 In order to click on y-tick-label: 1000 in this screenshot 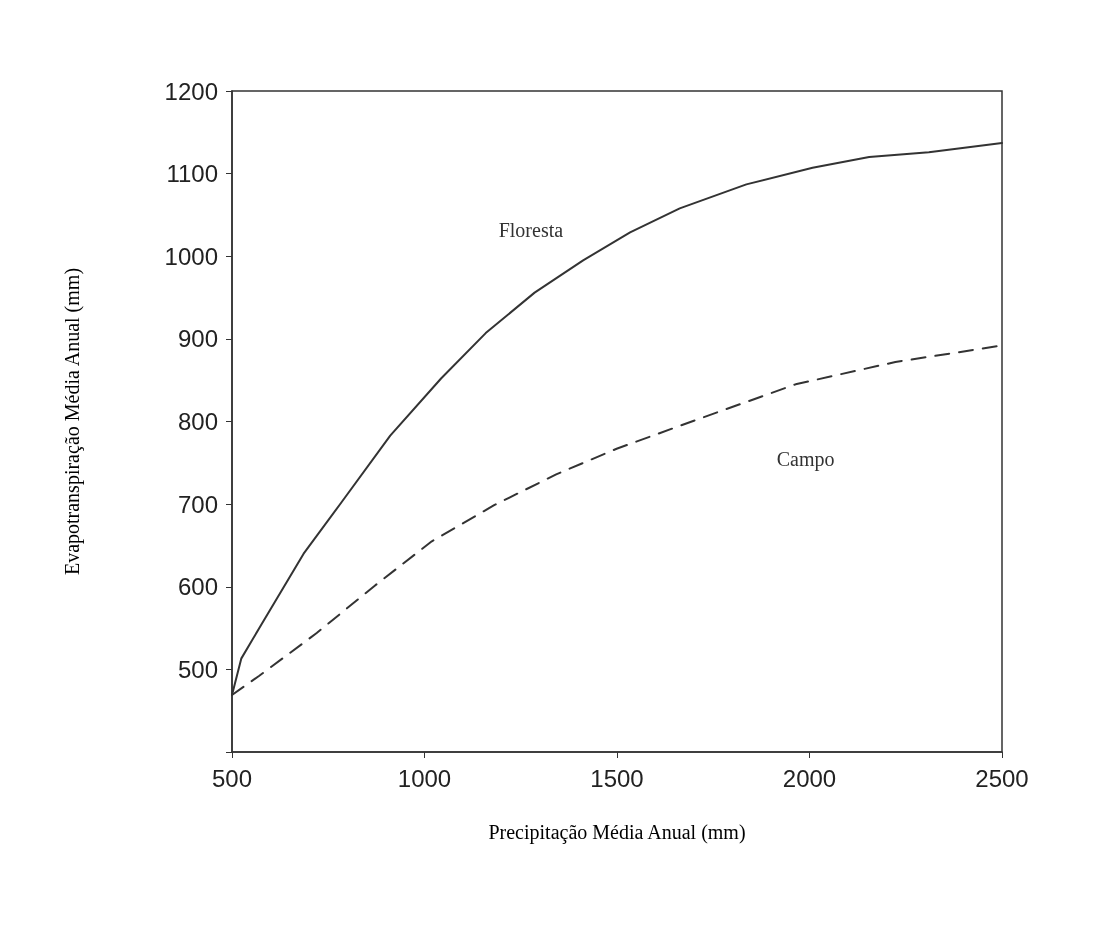, I will do `click(191, 256)`.